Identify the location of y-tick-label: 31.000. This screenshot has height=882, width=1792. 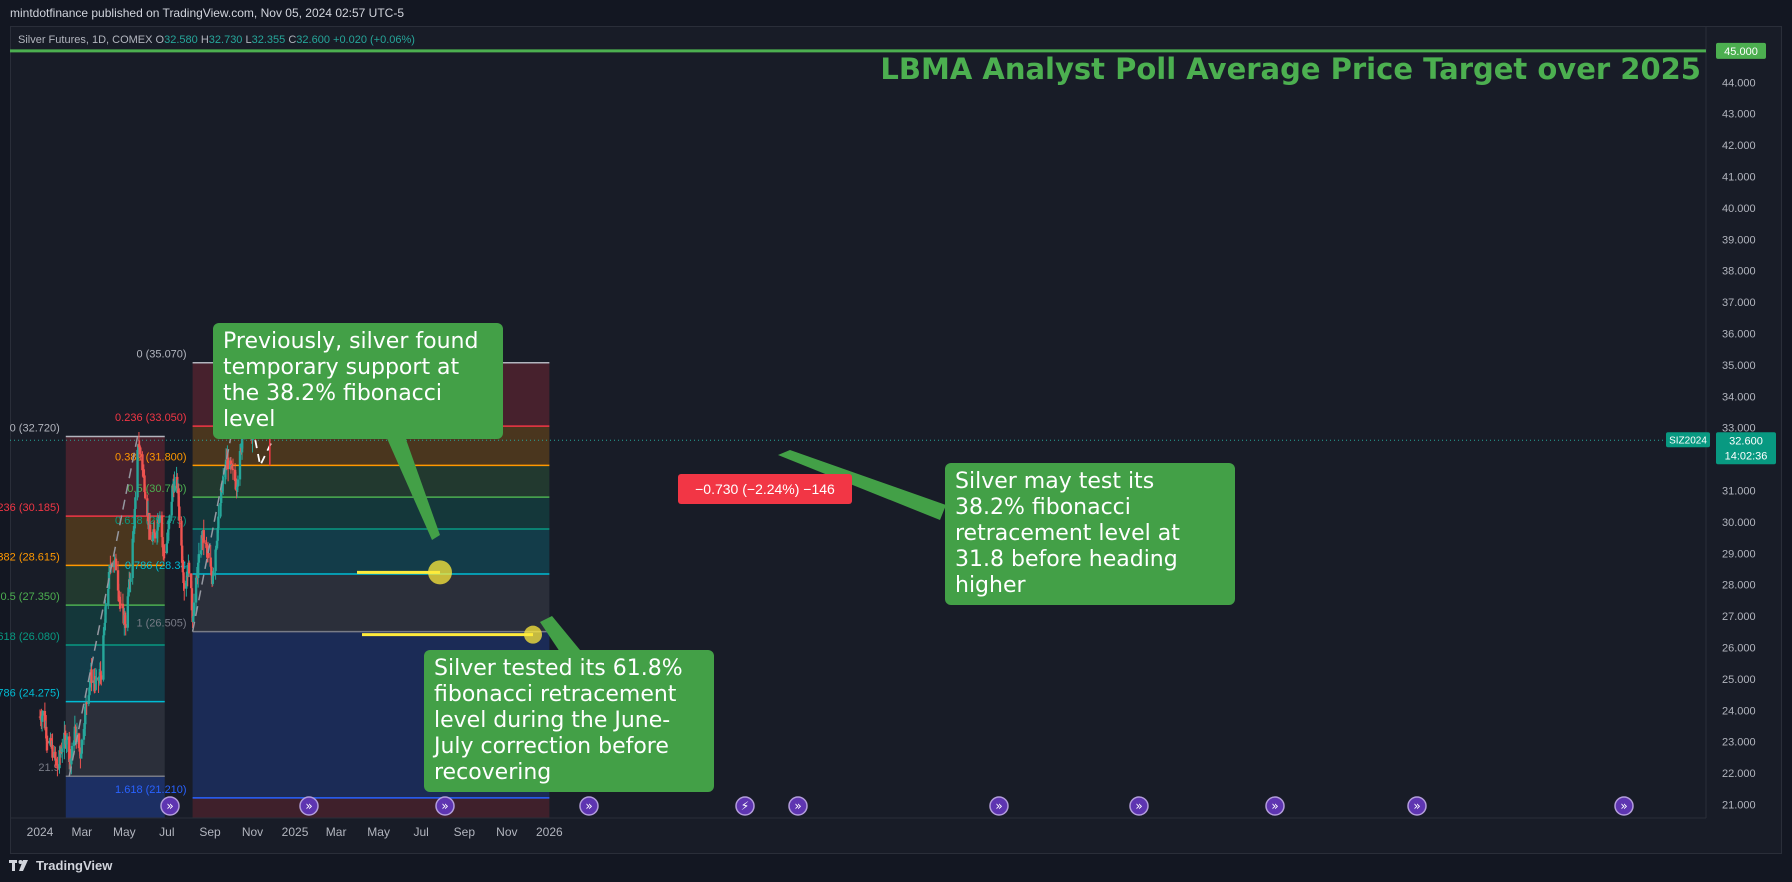
(1739, 492).